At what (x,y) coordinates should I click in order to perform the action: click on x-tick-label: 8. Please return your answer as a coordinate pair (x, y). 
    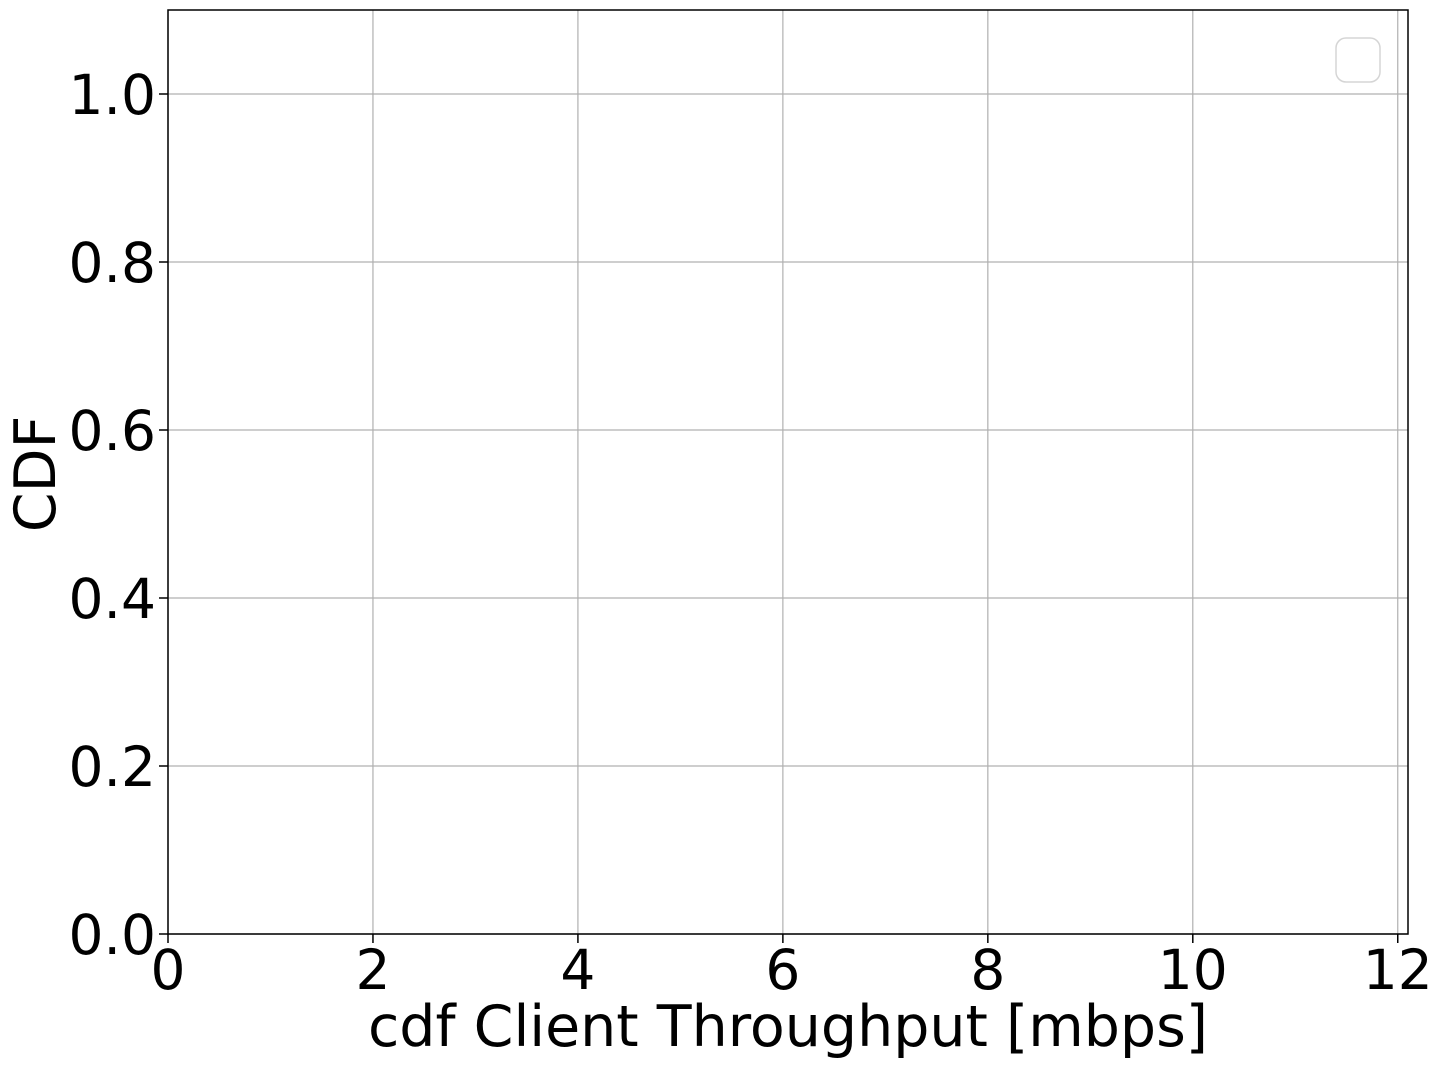
    Looking at the image, I should click on (987, 970).